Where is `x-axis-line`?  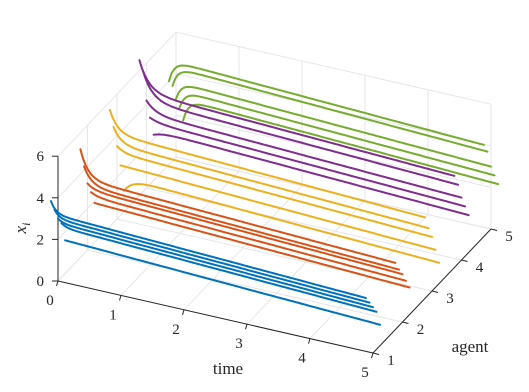
x-axis-line is located at coordinates (215, 317).